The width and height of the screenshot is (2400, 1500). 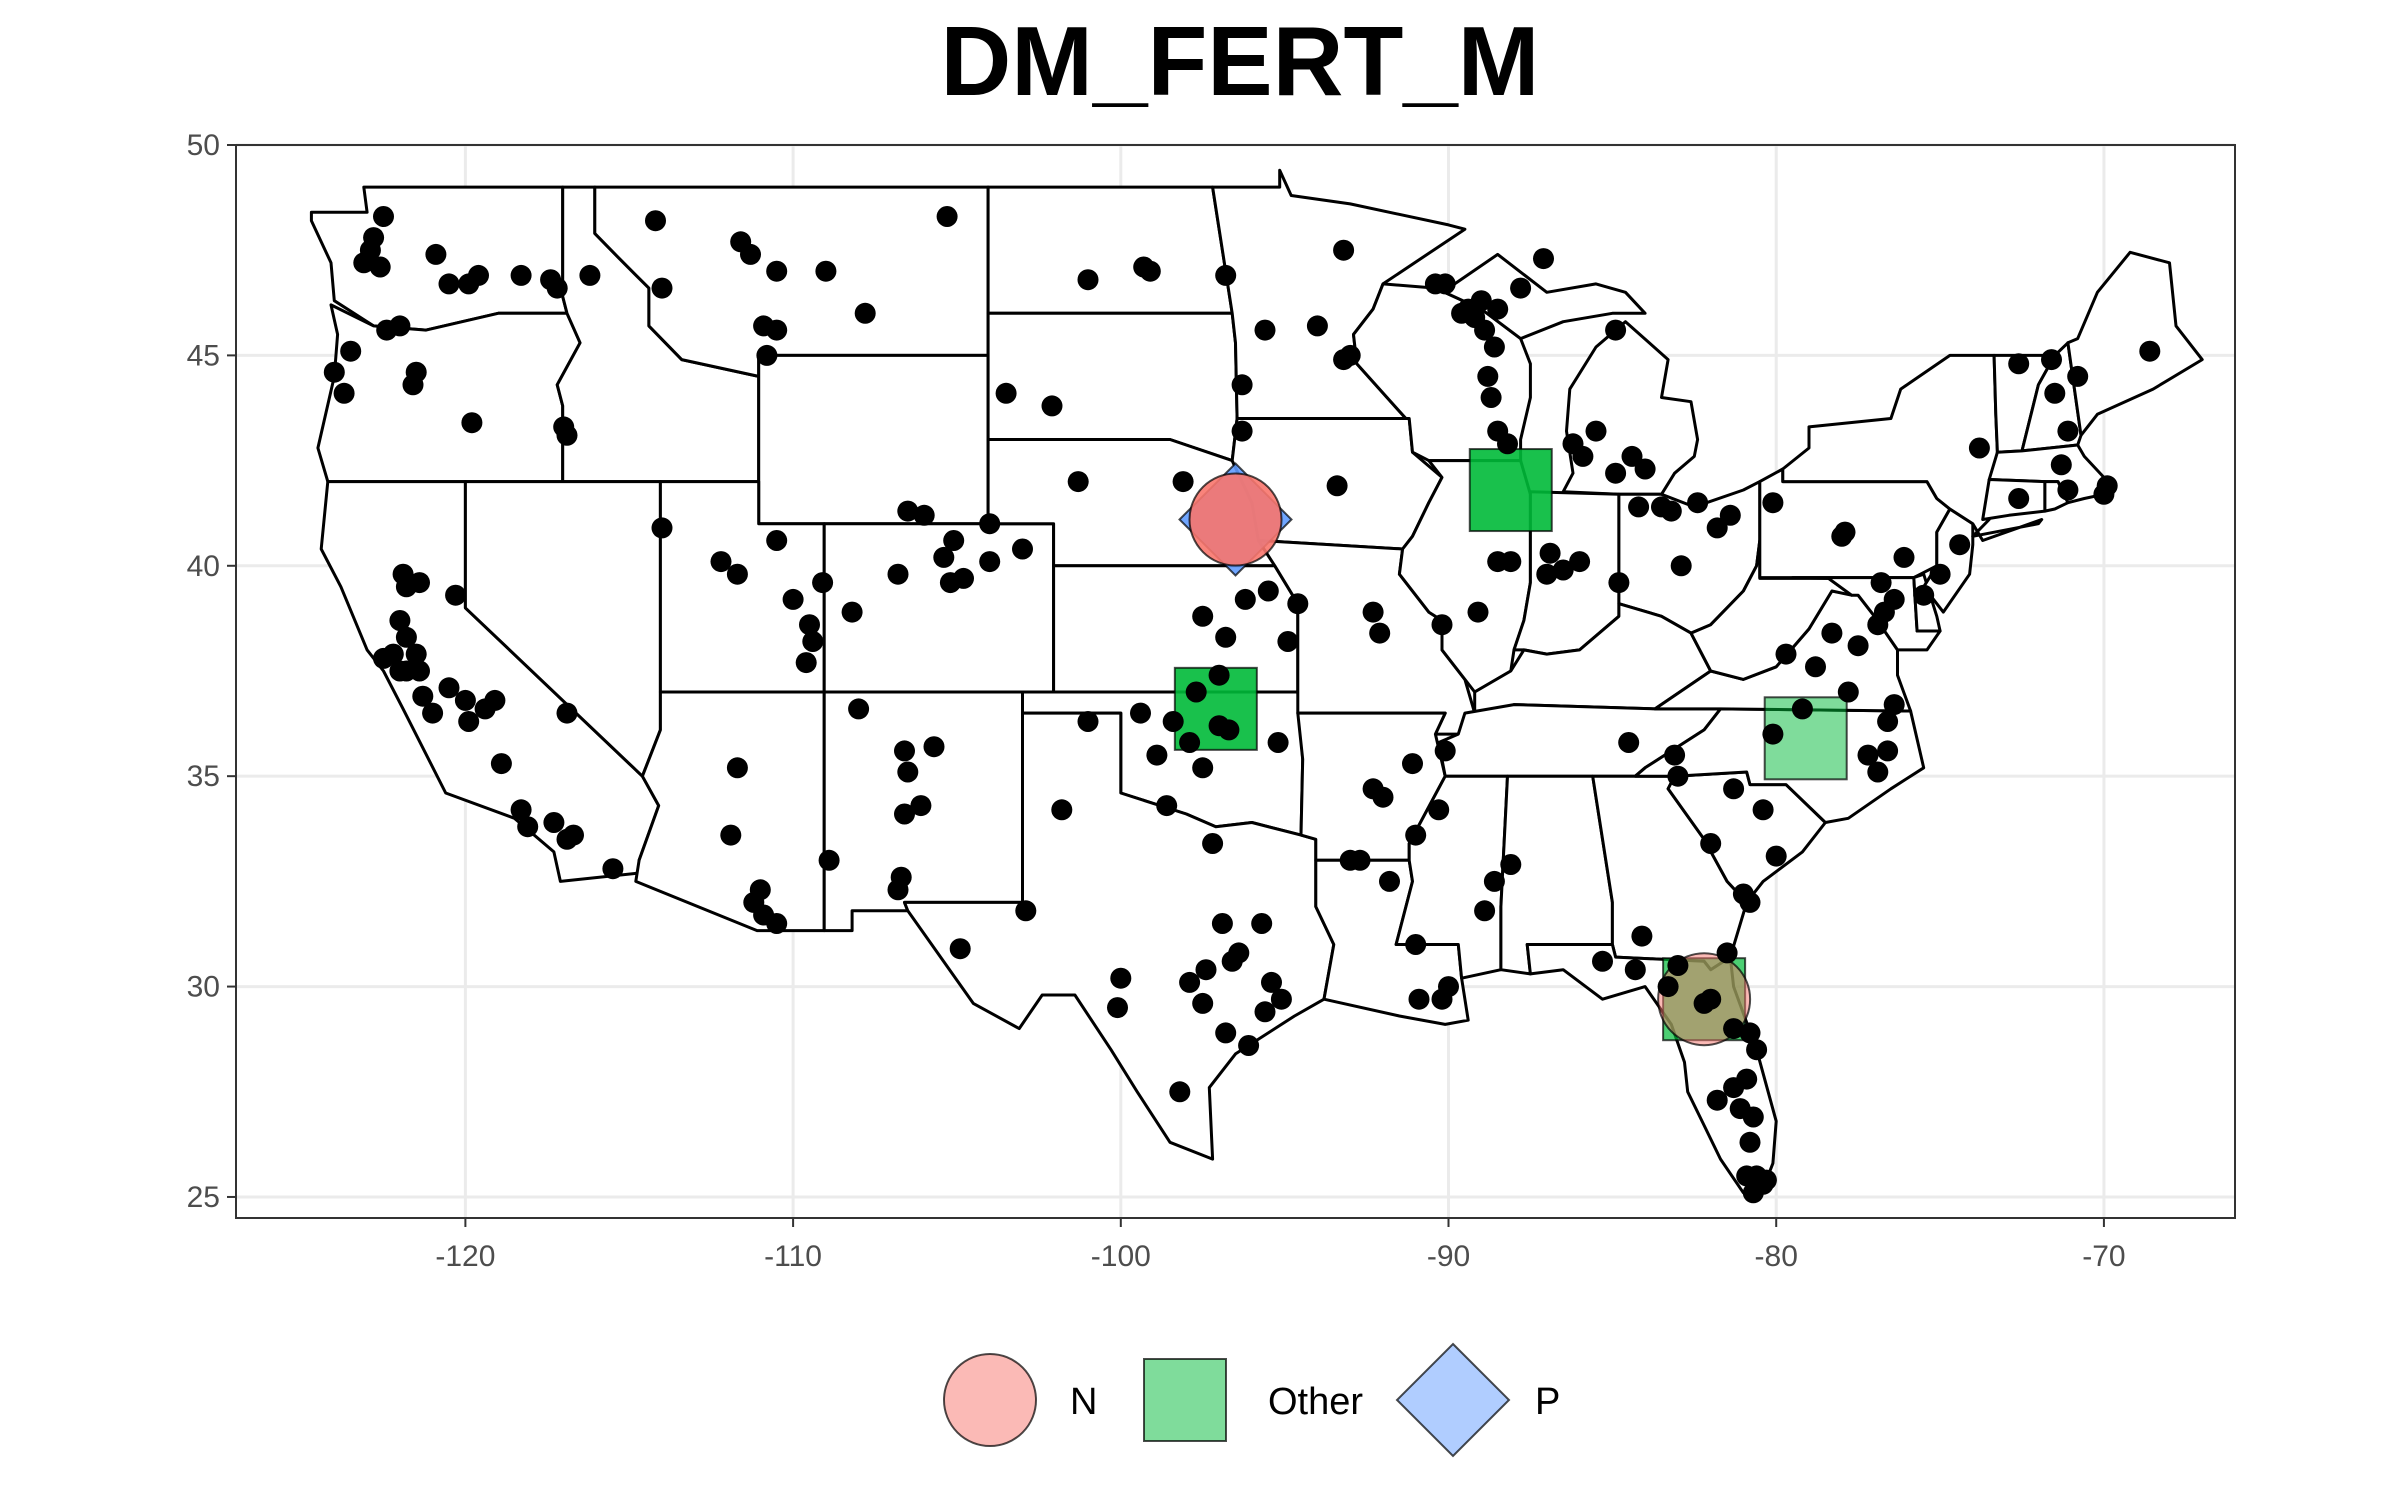 I want to click on legend-label: N, so click(x=1083, y=1402).